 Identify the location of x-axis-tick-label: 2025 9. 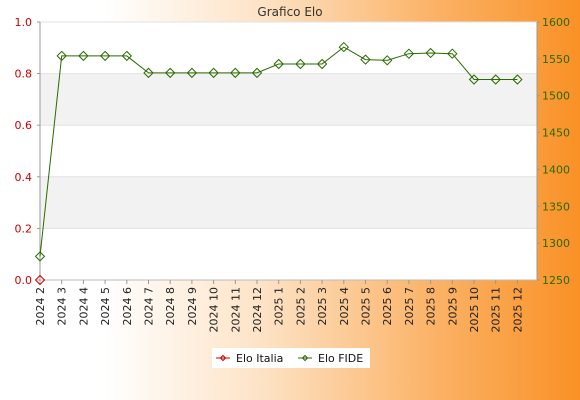
(452, 306).